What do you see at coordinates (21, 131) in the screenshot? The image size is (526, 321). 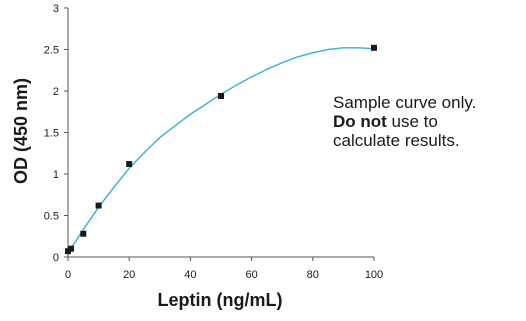 I see `y-axis-label: OD (450 nm)` at bounding box center [21, 131].